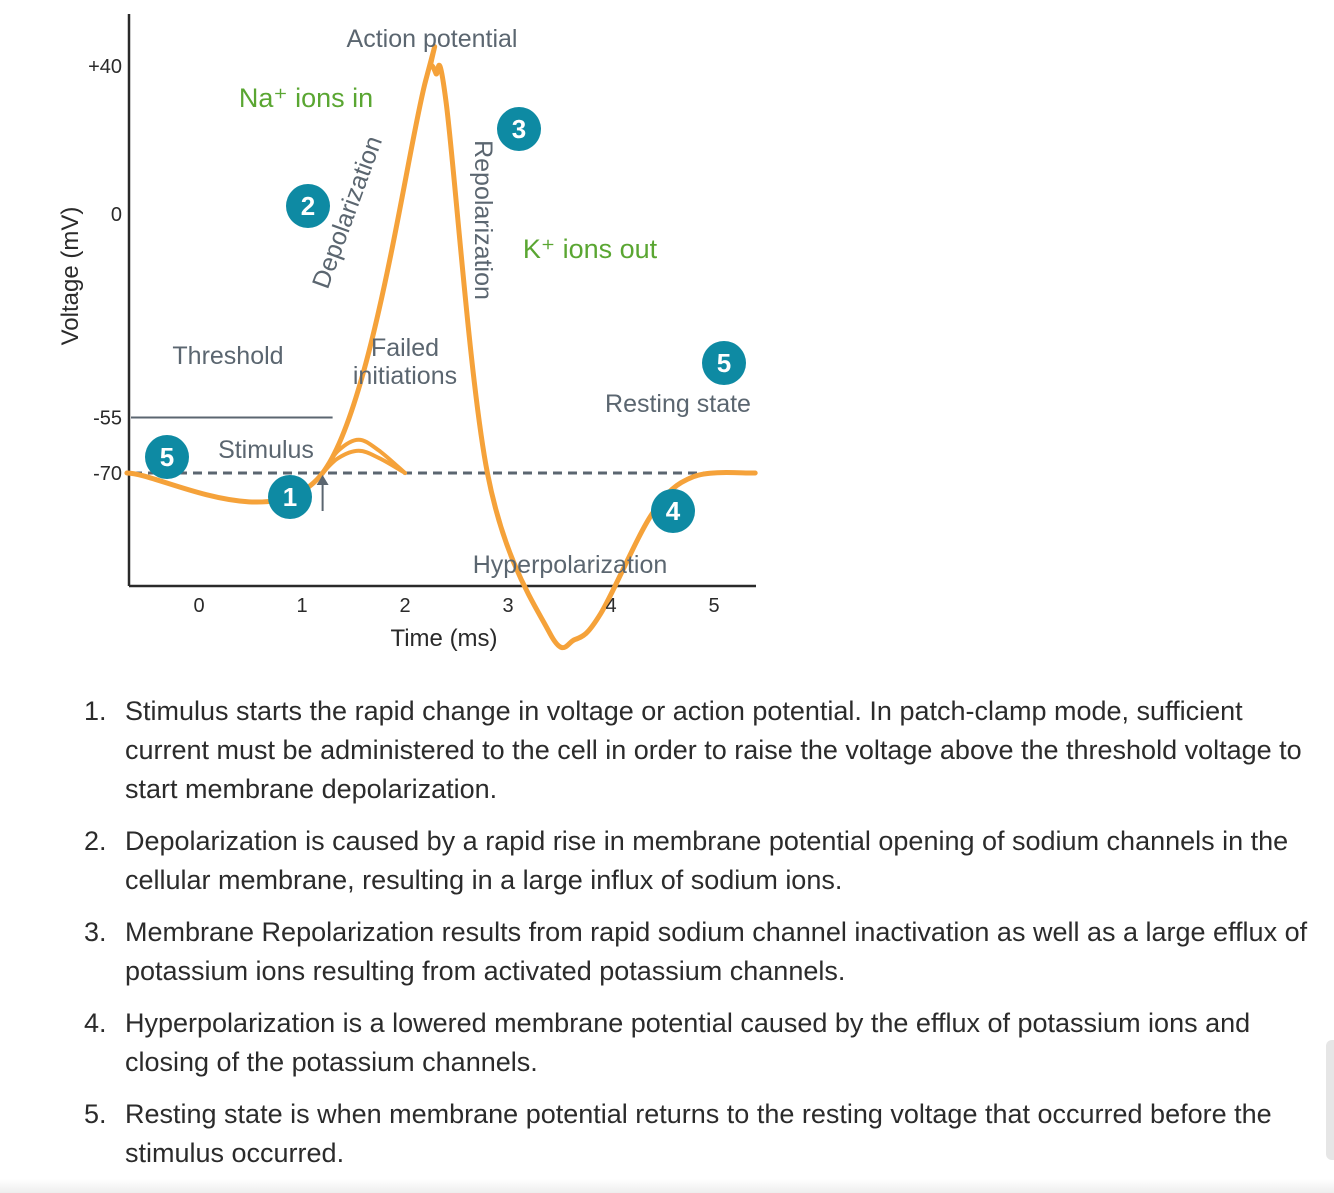 The height and width of the screenshot is (1193, 1334). I want to click on marker-badge-5-left: 5, so click(167, 457).